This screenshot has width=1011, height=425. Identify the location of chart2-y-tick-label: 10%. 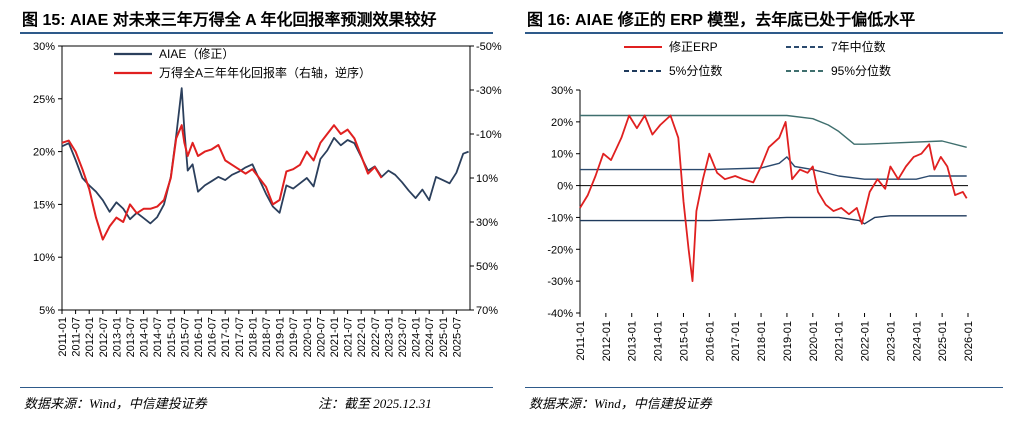
(562, 155).